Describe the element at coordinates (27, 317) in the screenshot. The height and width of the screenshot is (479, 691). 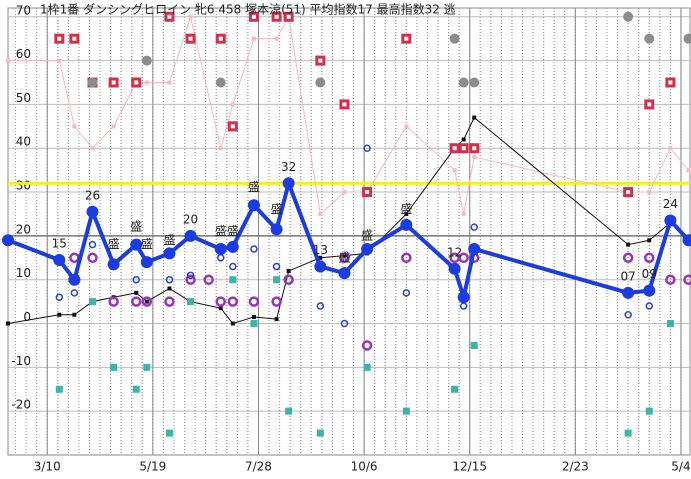
I see `y-tick-label: 0` at that location.